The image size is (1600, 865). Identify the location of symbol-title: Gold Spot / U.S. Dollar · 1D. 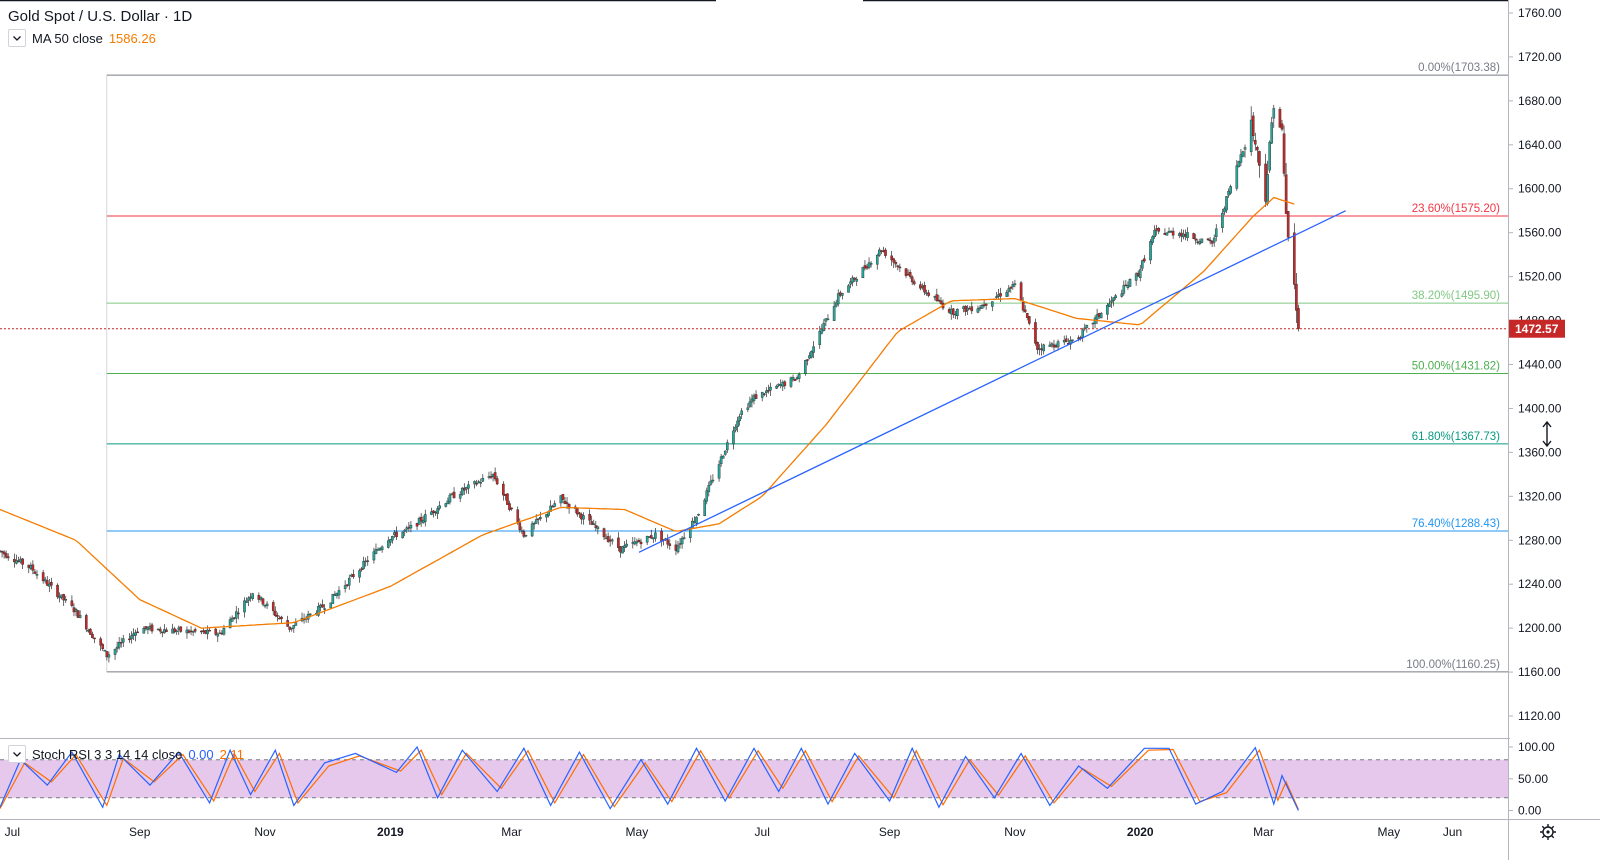
(100, 16).